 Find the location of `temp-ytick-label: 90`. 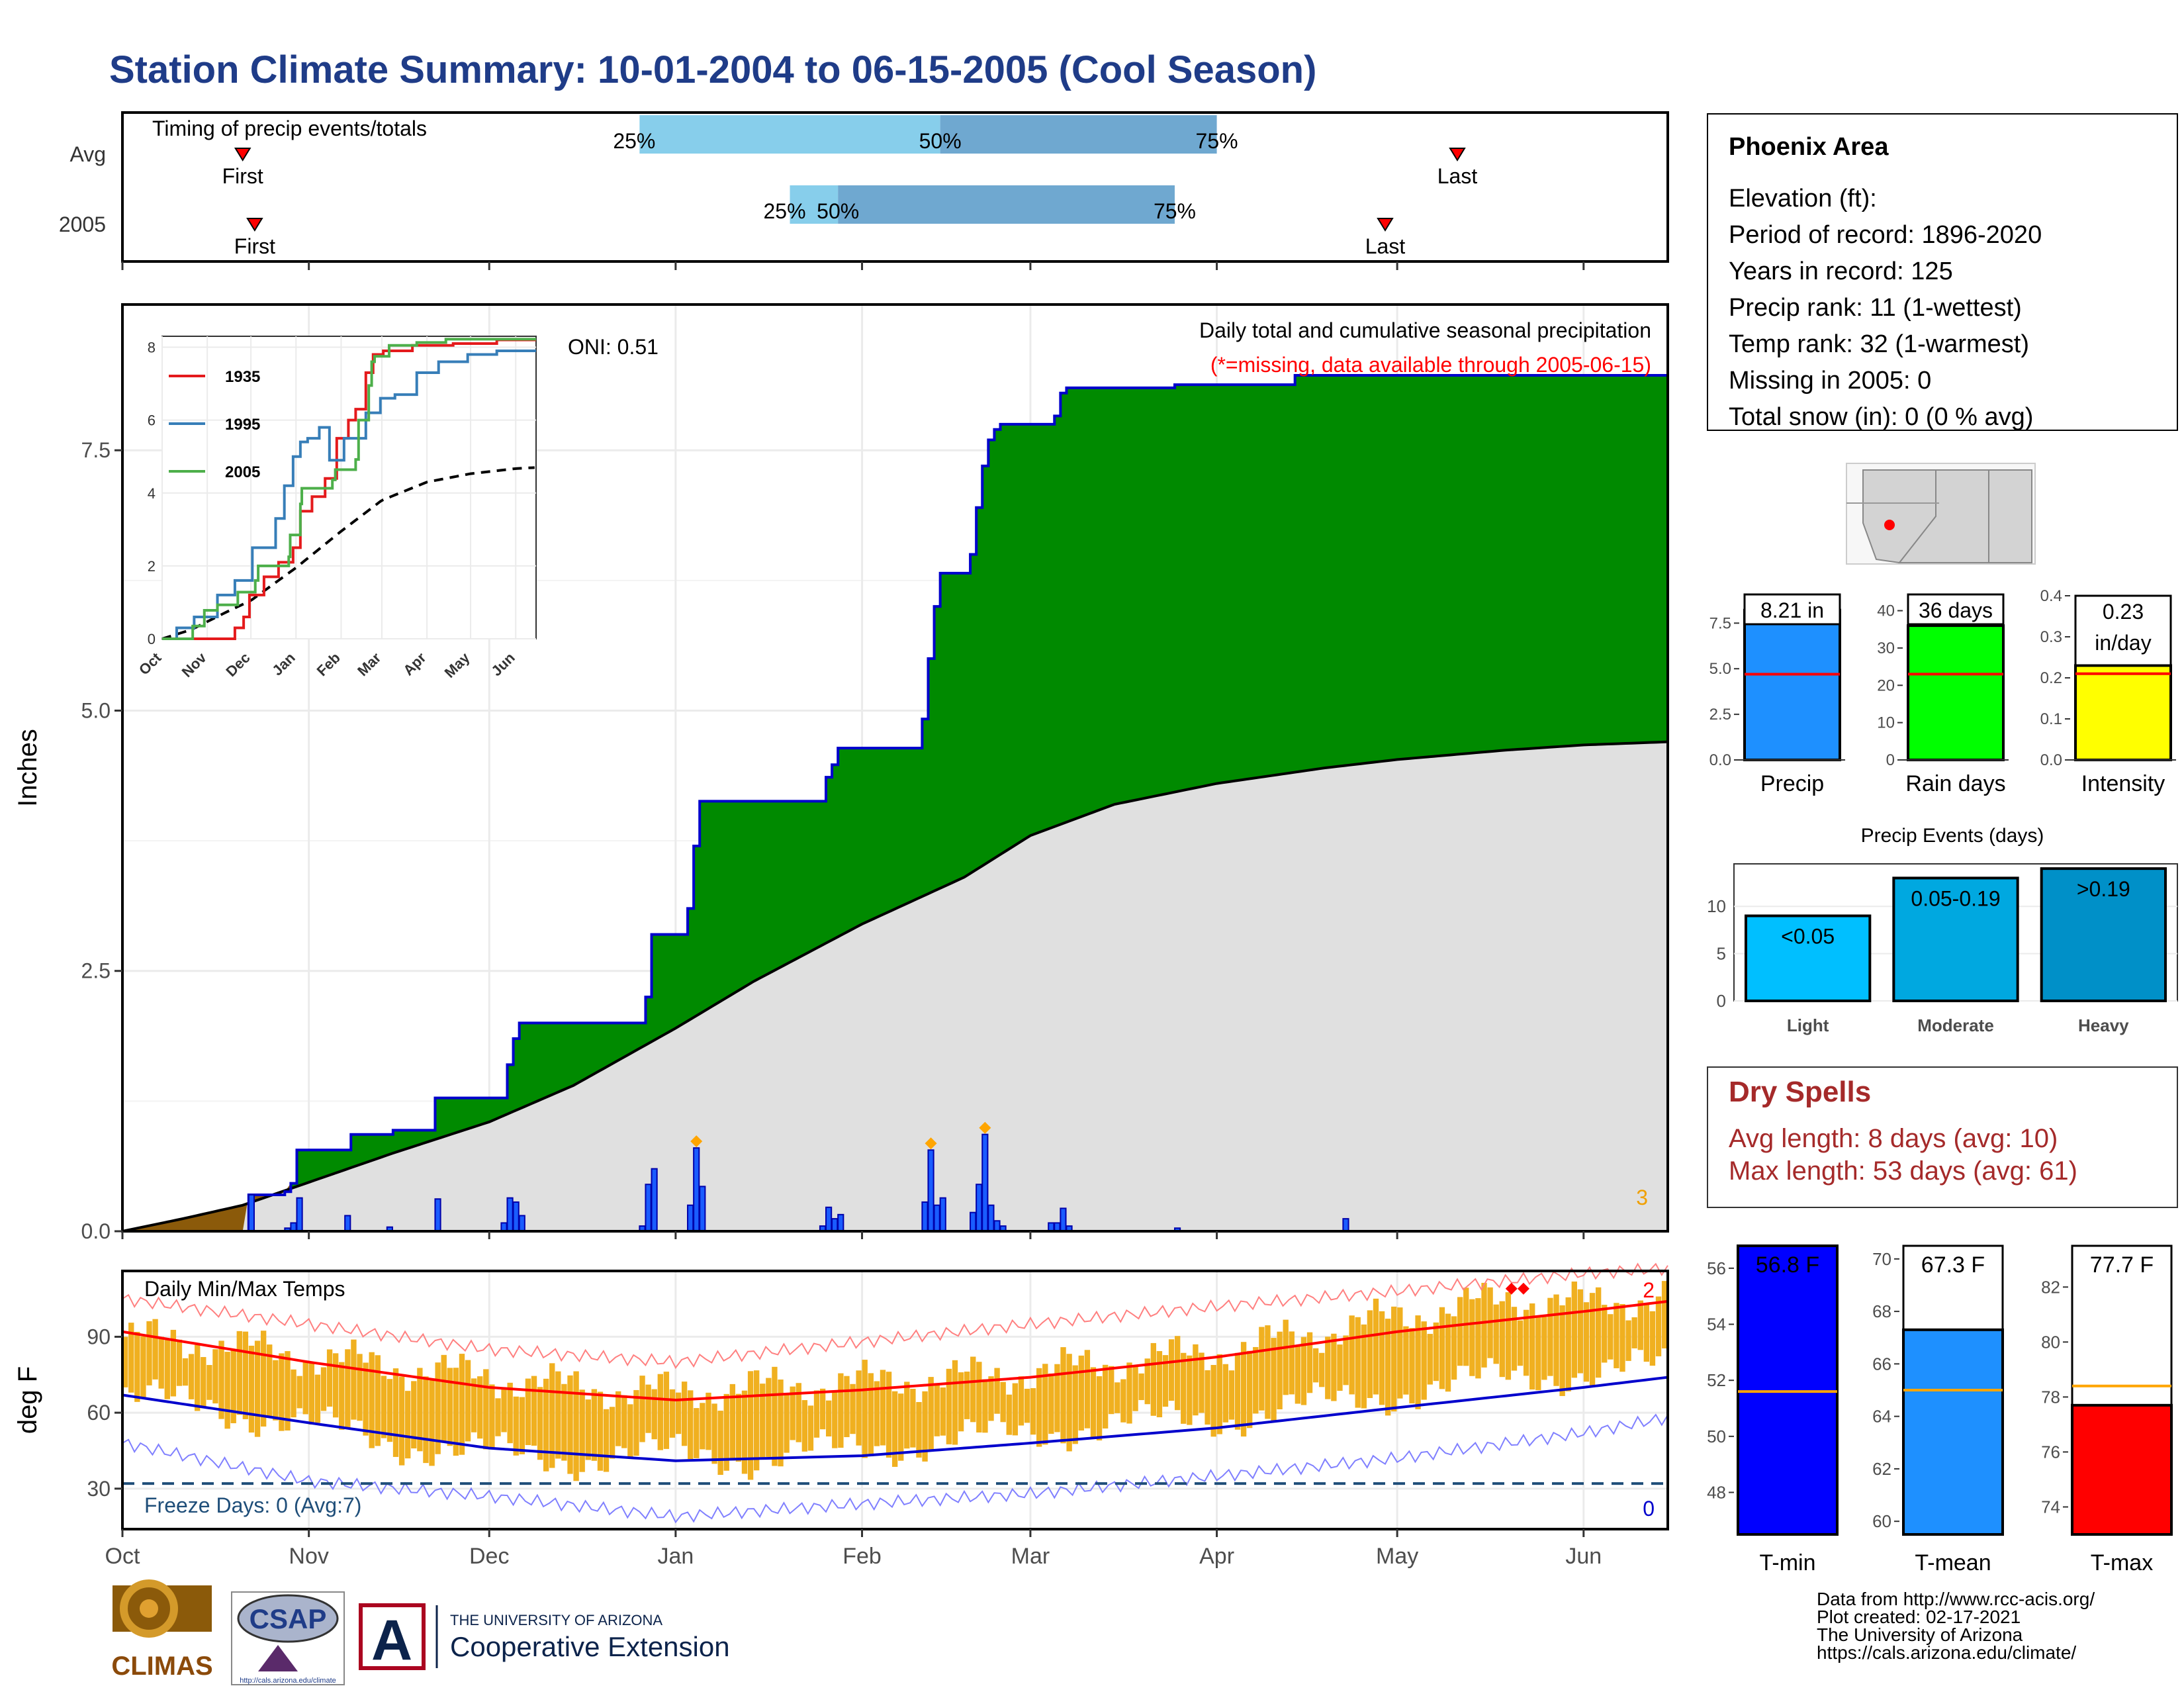

temp-ytick-label: 90 is located at coordinates (99, 1336).